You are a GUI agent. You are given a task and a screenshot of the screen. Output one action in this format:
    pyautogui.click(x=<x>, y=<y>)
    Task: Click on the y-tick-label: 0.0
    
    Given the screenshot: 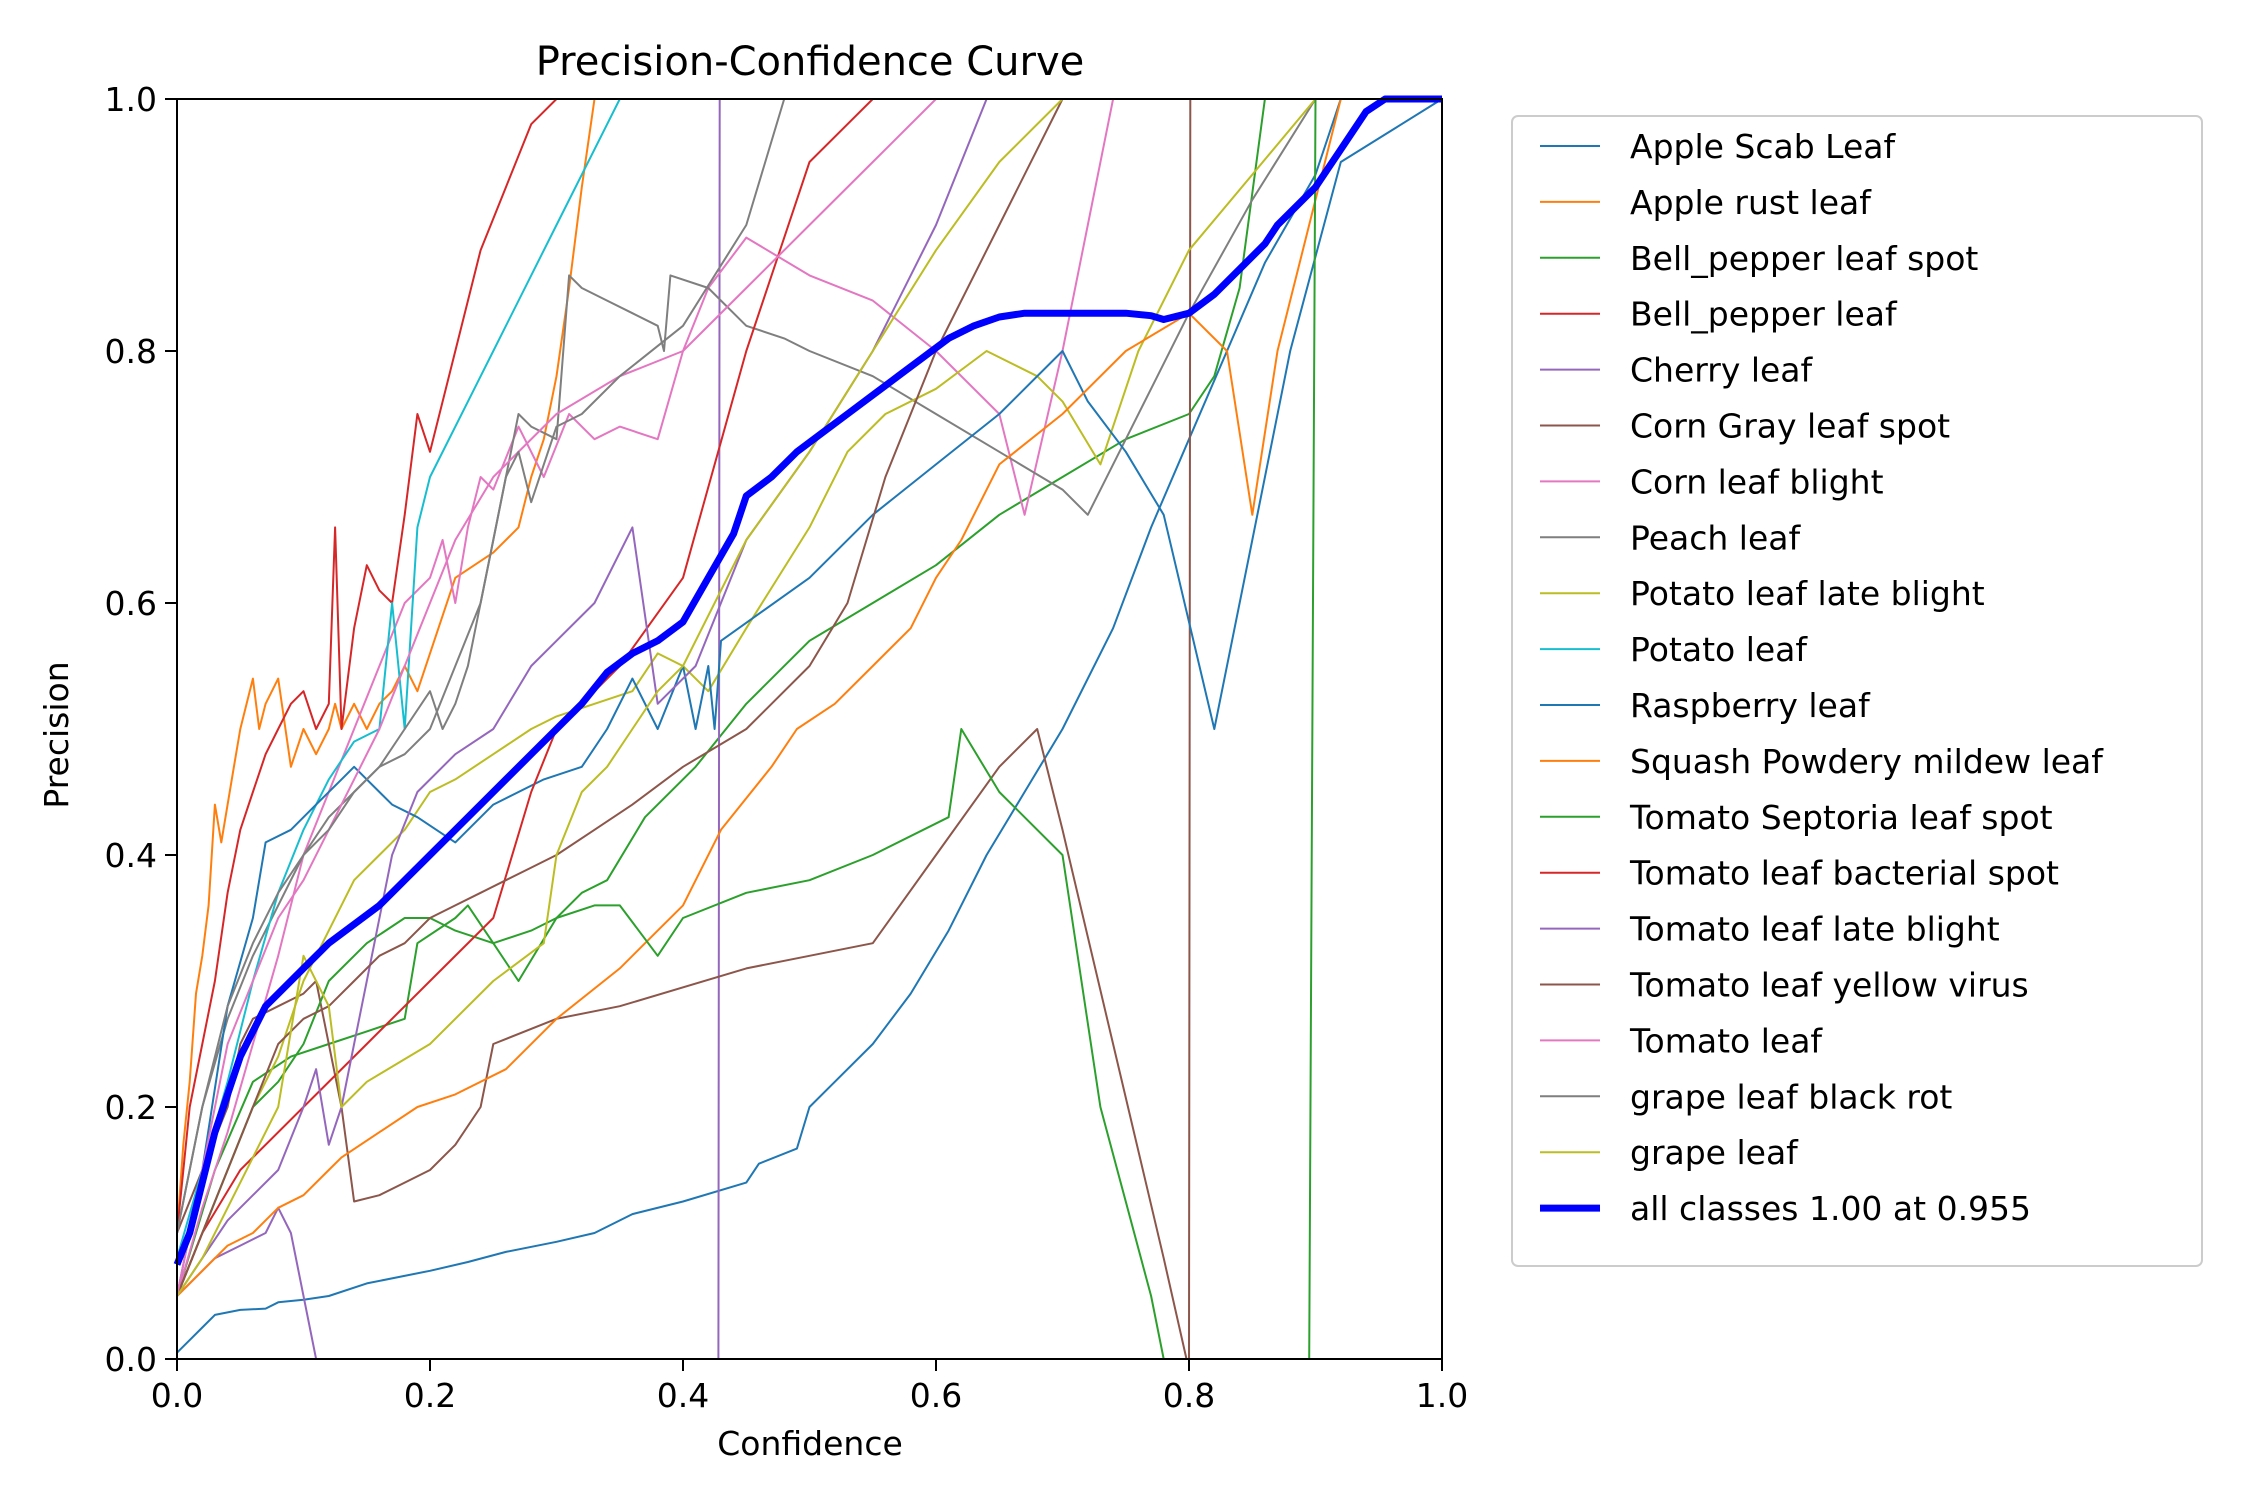 What is the action you would take?
    pyautogui.click(x=131, y=1359)
    